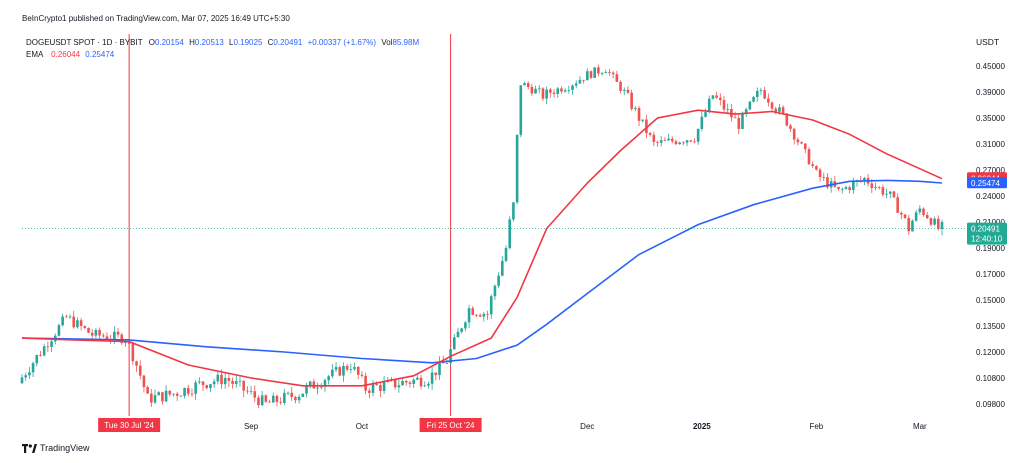 The height and width of the screenshot is (463, 1024). Describe the element at coordinates (84, 42) in the screenshot. I see `symbol-name: DOGEUSDT SPOT · 1D · BYBIT` at that location.